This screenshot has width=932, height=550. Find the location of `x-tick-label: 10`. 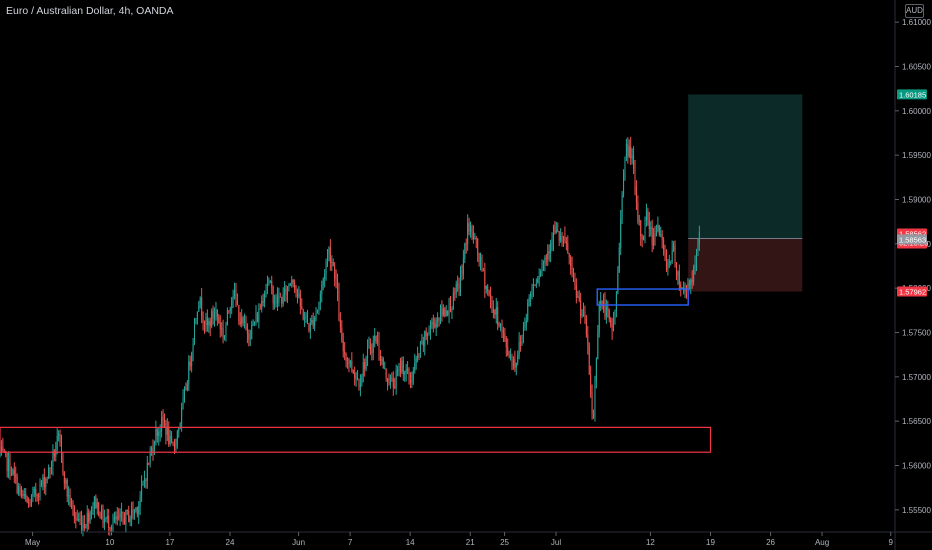

x-tick-label: 10 is located at coordinates (109, 542).